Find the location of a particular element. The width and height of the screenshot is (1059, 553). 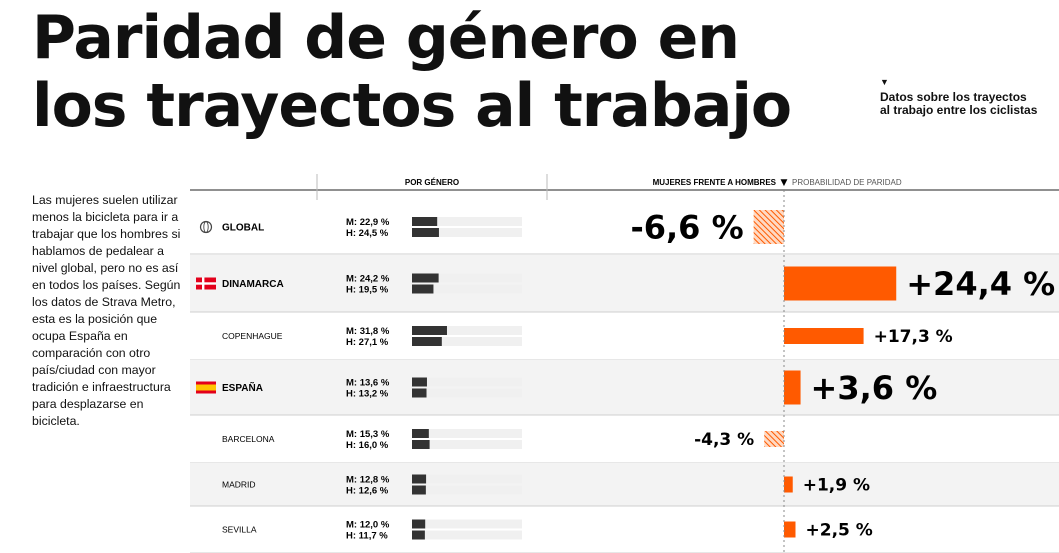

title-line-2: los trayectos al trabajo is located at coordinates (412, 106).